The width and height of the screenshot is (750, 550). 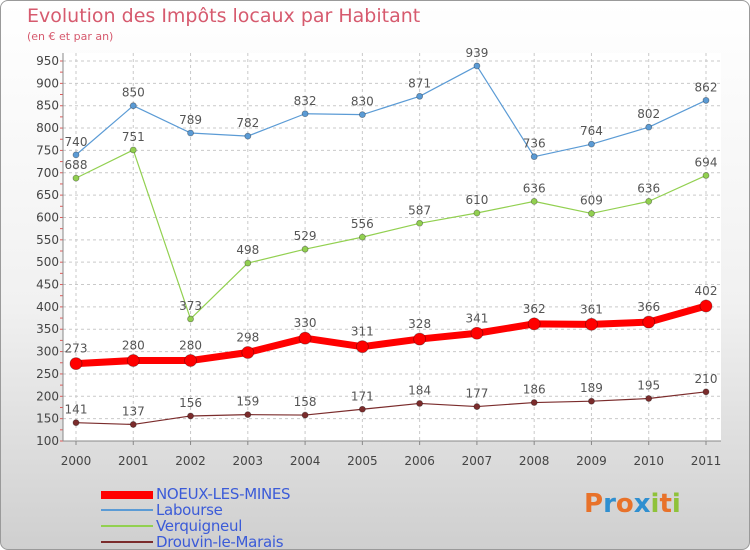 I want to click on data-label-labourse: 736, so click(x=534, y=144).